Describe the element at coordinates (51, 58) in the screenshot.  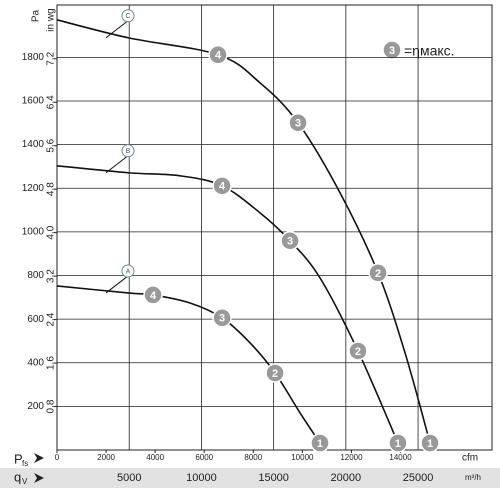
I see `y2-tick-label: 7,2` at that location.